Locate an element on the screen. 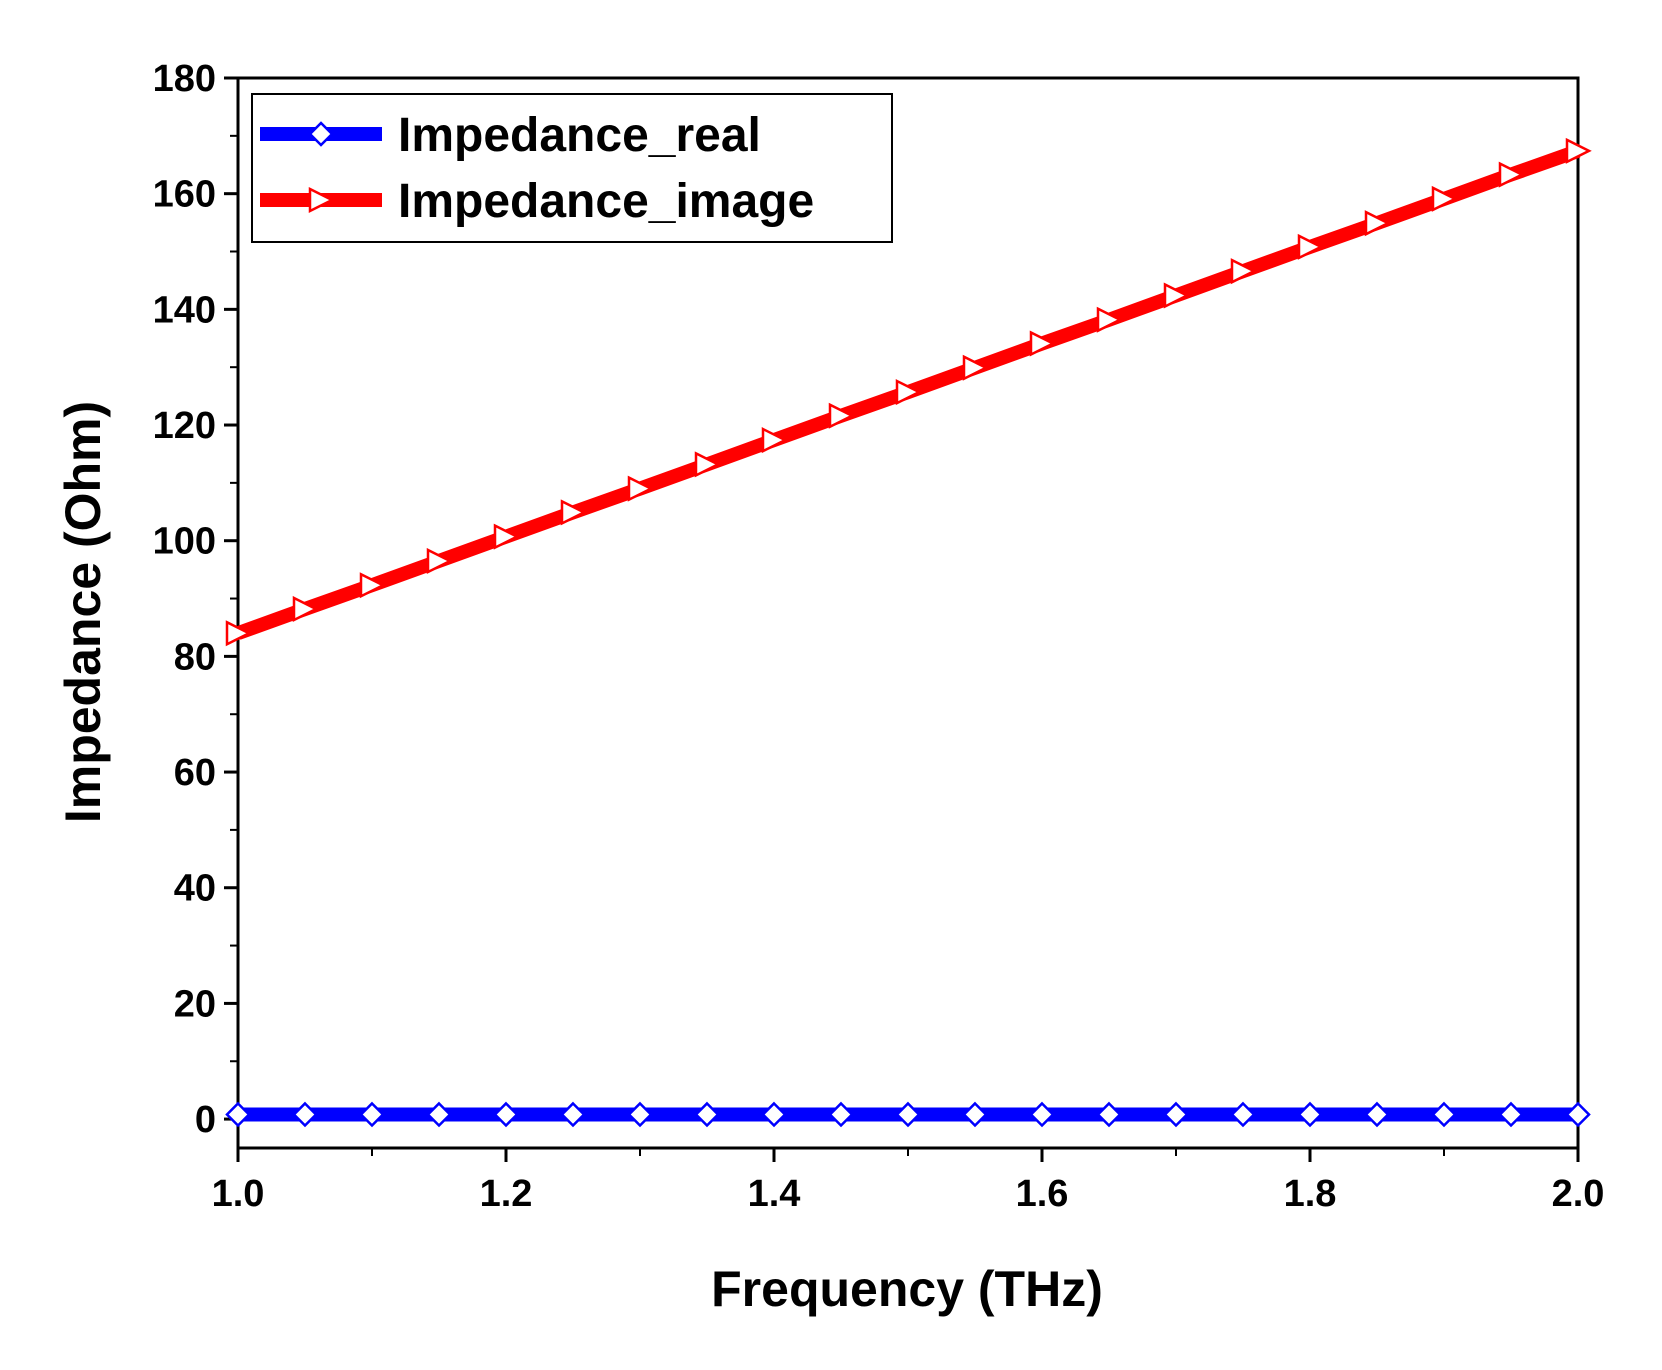 Image resolution: width=1662 pixels, height=1370 pixels. x-tick-label-1.6: 1.6 is located at coordinates (1042, 1194).